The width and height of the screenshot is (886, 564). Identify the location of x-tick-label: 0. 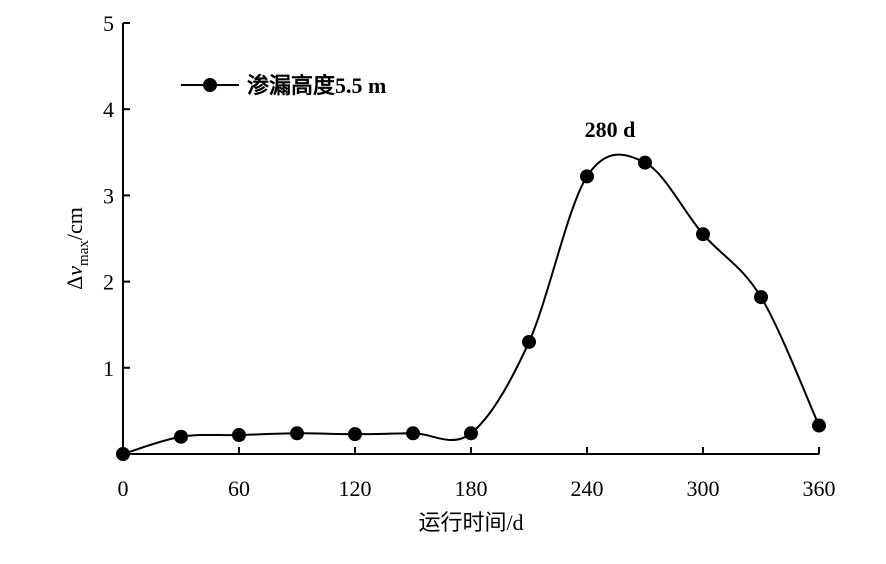
(123, 488).